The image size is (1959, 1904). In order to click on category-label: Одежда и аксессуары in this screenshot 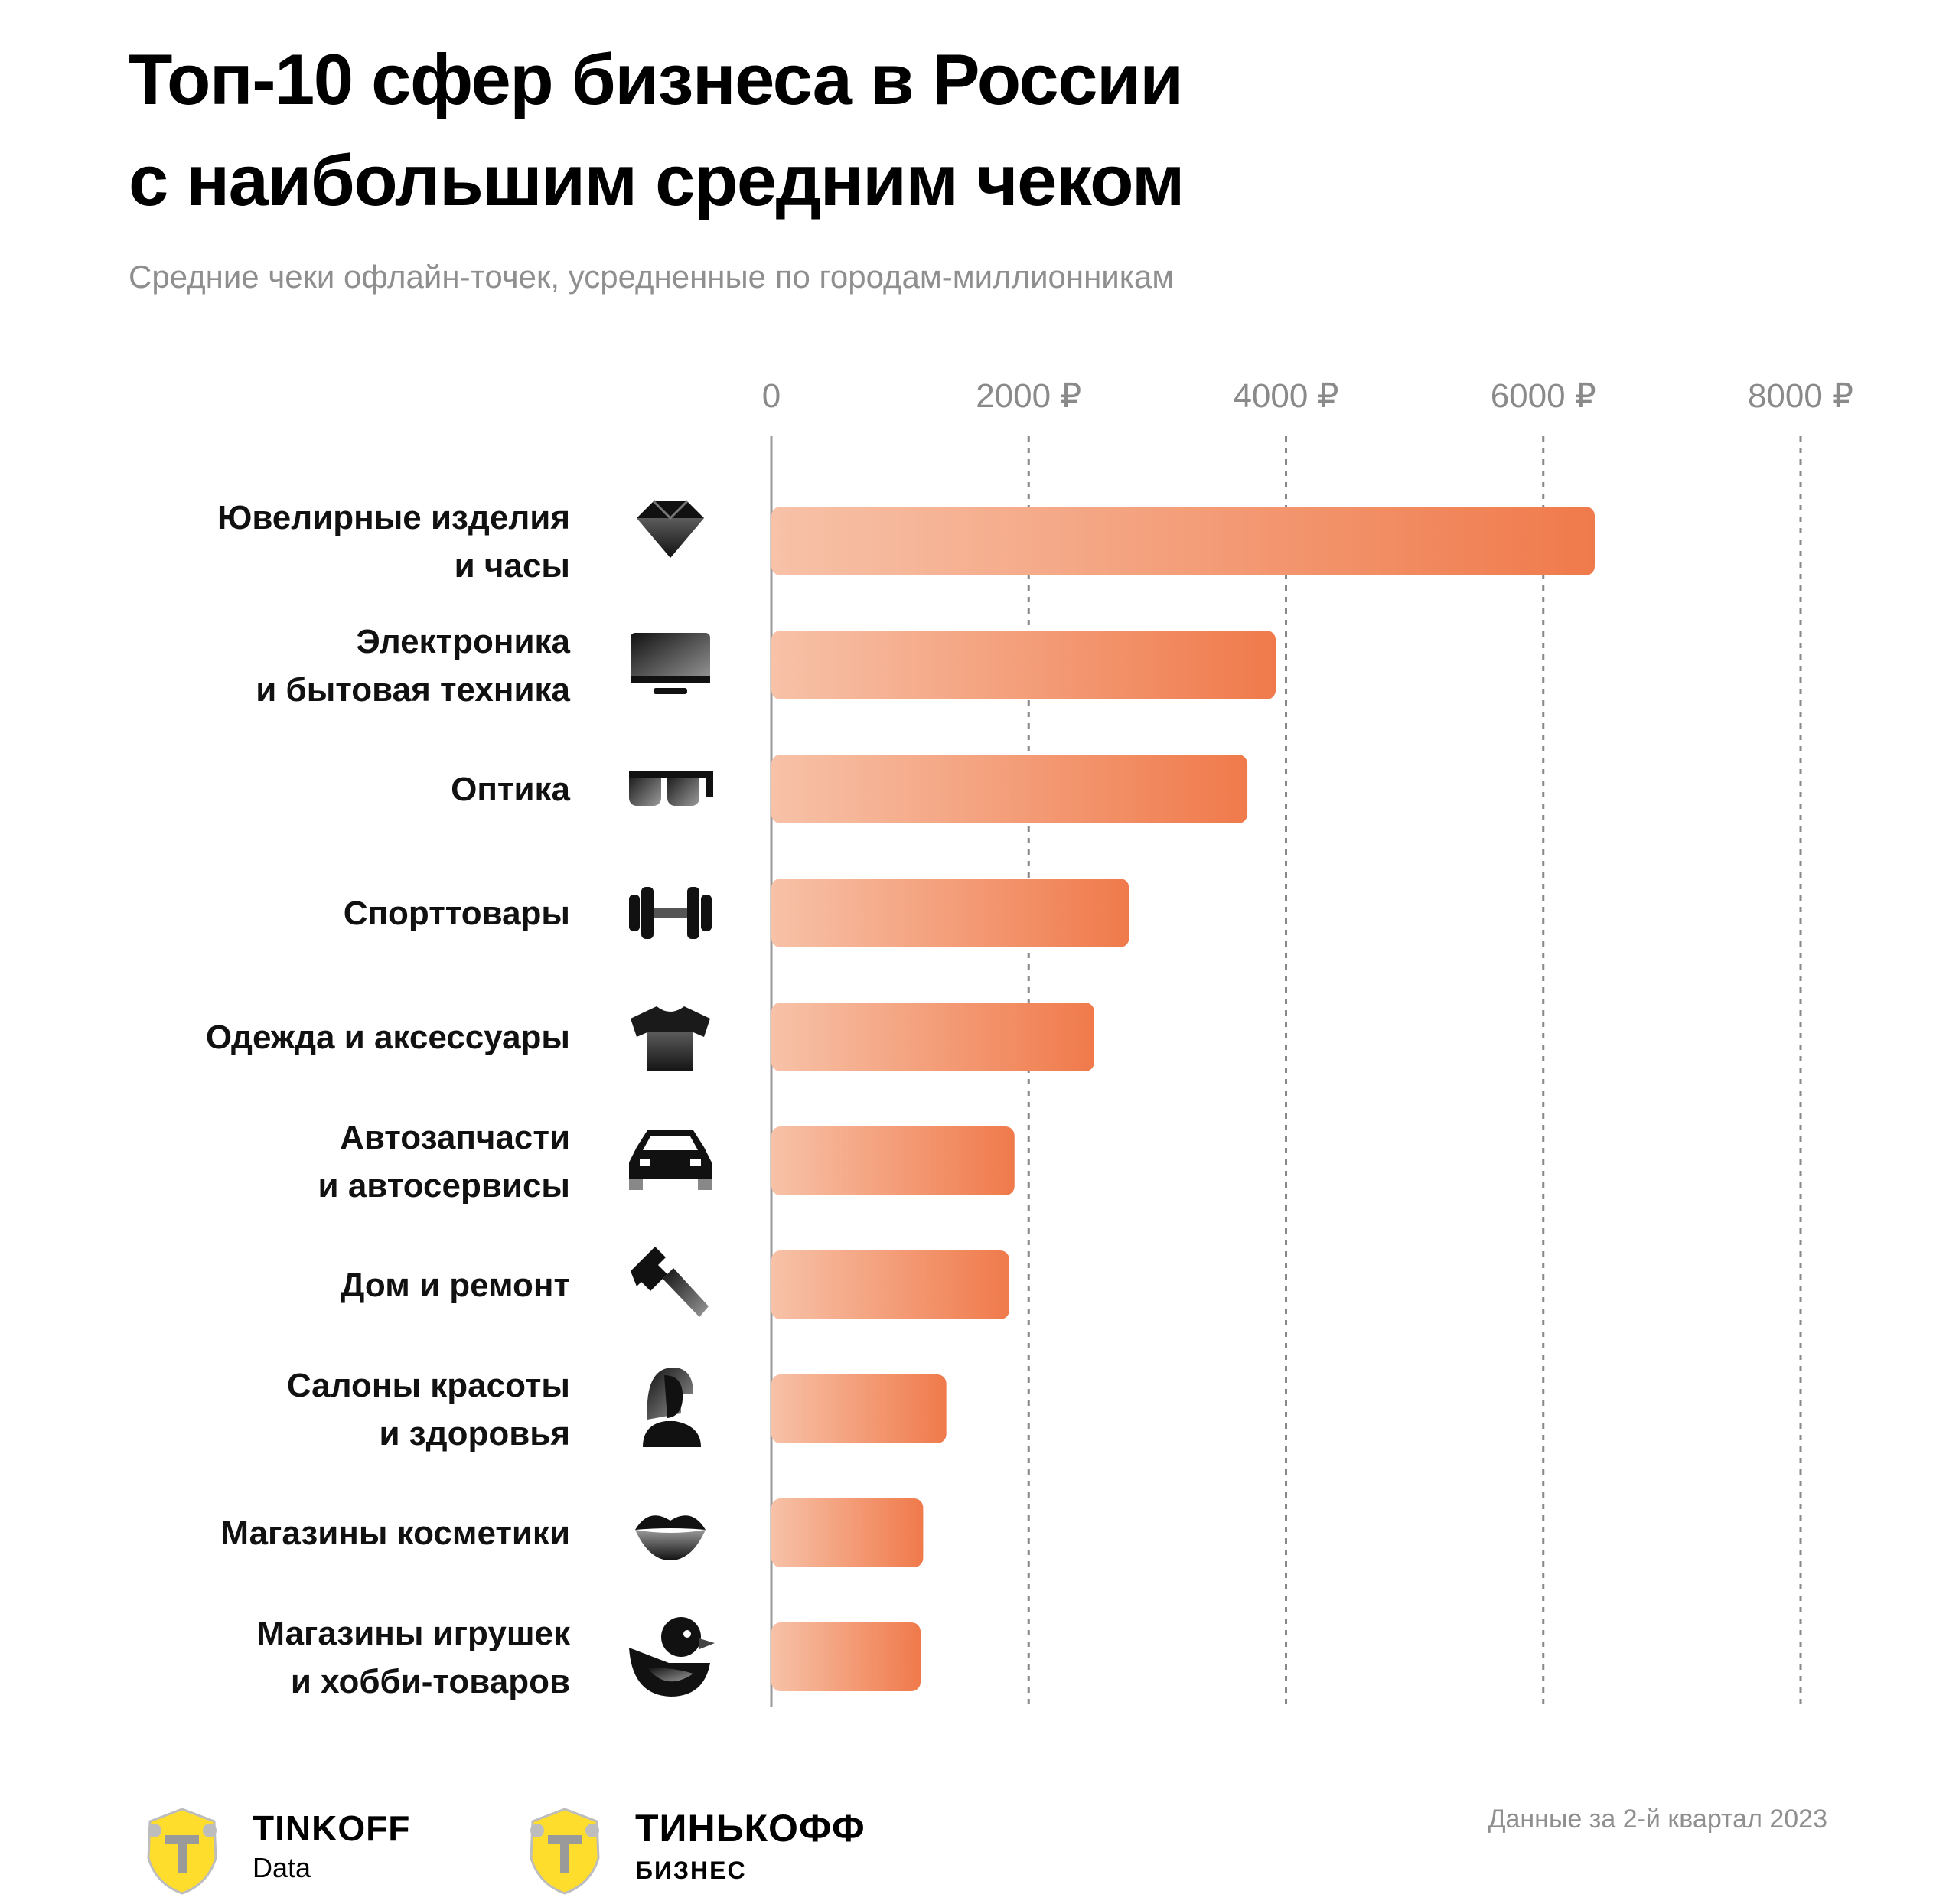, I will do `click(388, 1037)`.